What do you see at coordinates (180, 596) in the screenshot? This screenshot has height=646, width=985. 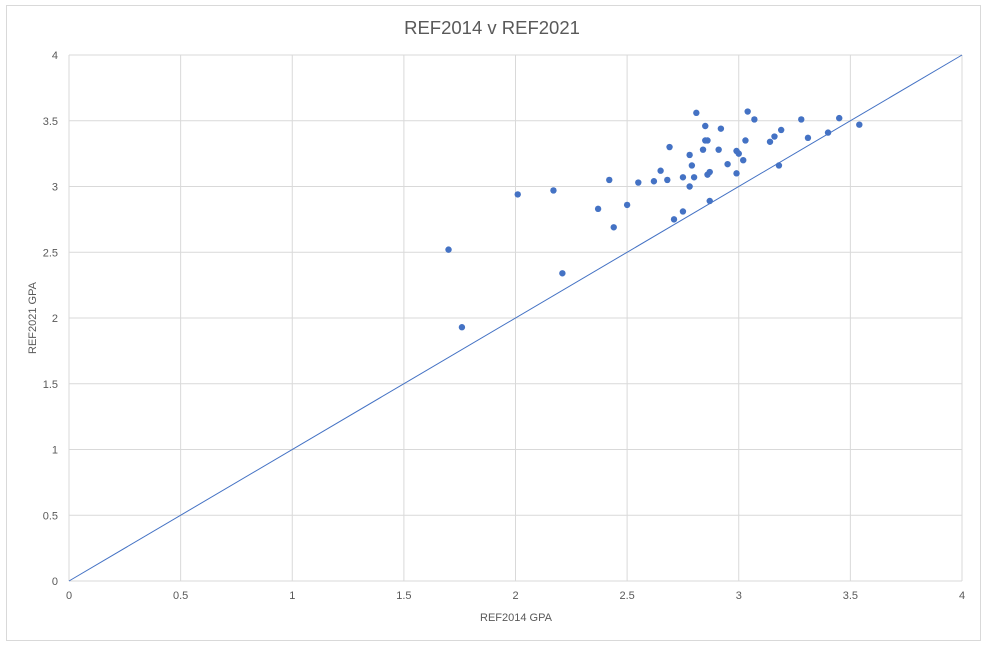 I see `x-tick-label: 0.5` at bounding box center [180, 596].